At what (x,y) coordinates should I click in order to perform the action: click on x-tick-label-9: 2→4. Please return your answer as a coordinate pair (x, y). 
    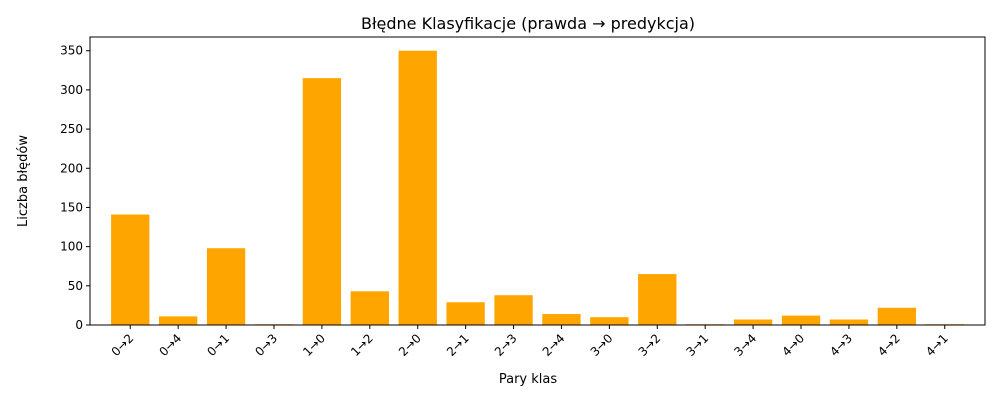
    Looking at the image, I should click on (554, 345).